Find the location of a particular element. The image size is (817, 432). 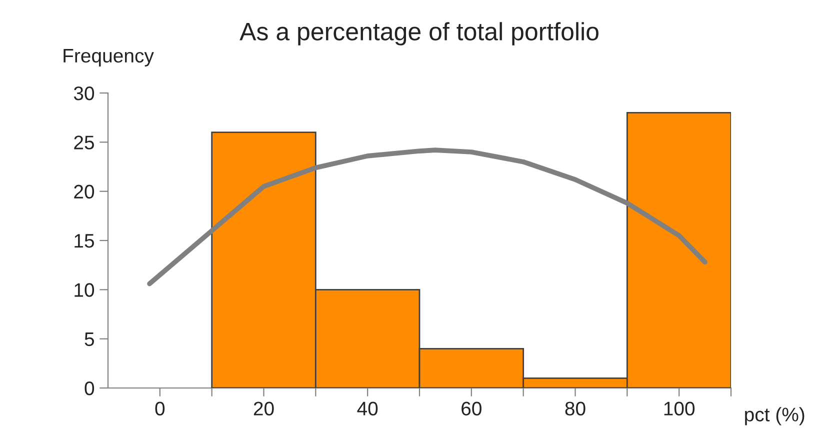

y-tick-label: 0 is located at coordinates (89, 388).